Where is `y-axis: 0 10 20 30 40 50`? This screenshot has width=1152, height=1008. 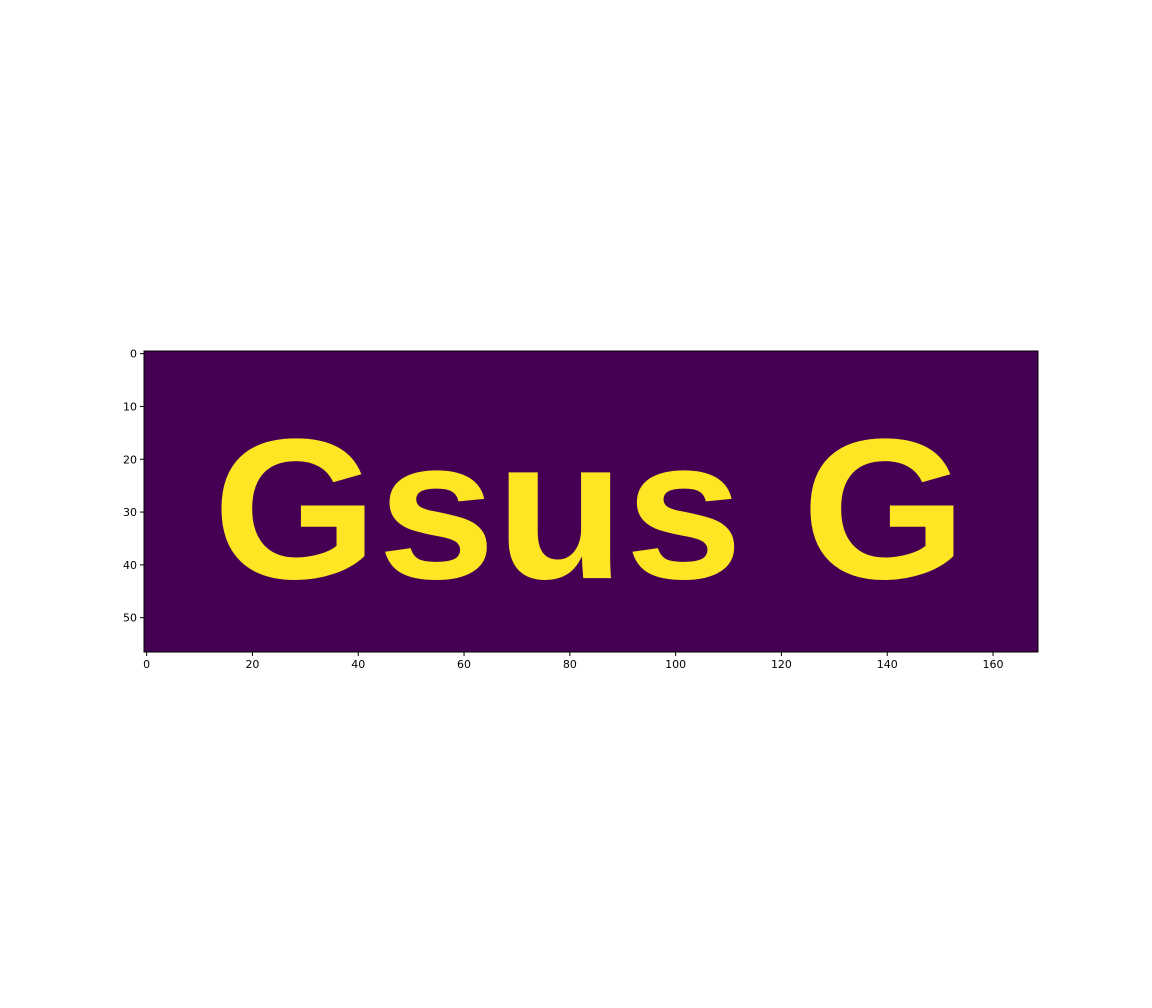 y-axis: 0 10 20 30 40 50 is located at coordinates (133, 486).